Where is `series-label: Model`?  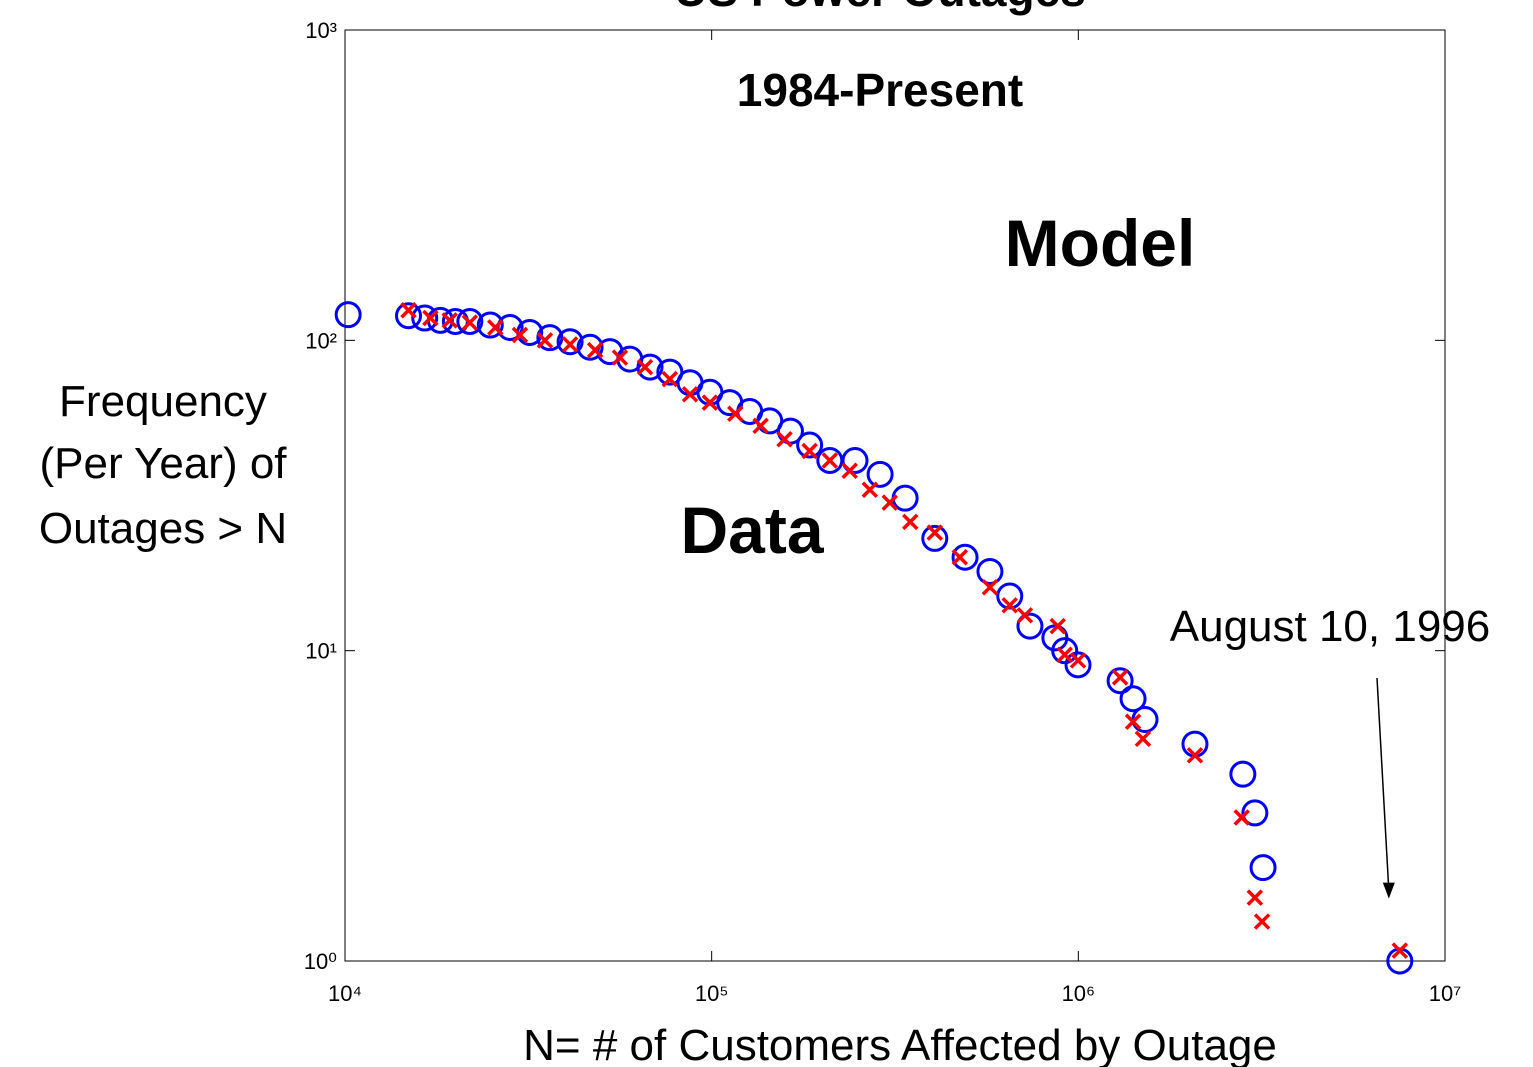
series-label: Model is located at coordinates (1100, 243).